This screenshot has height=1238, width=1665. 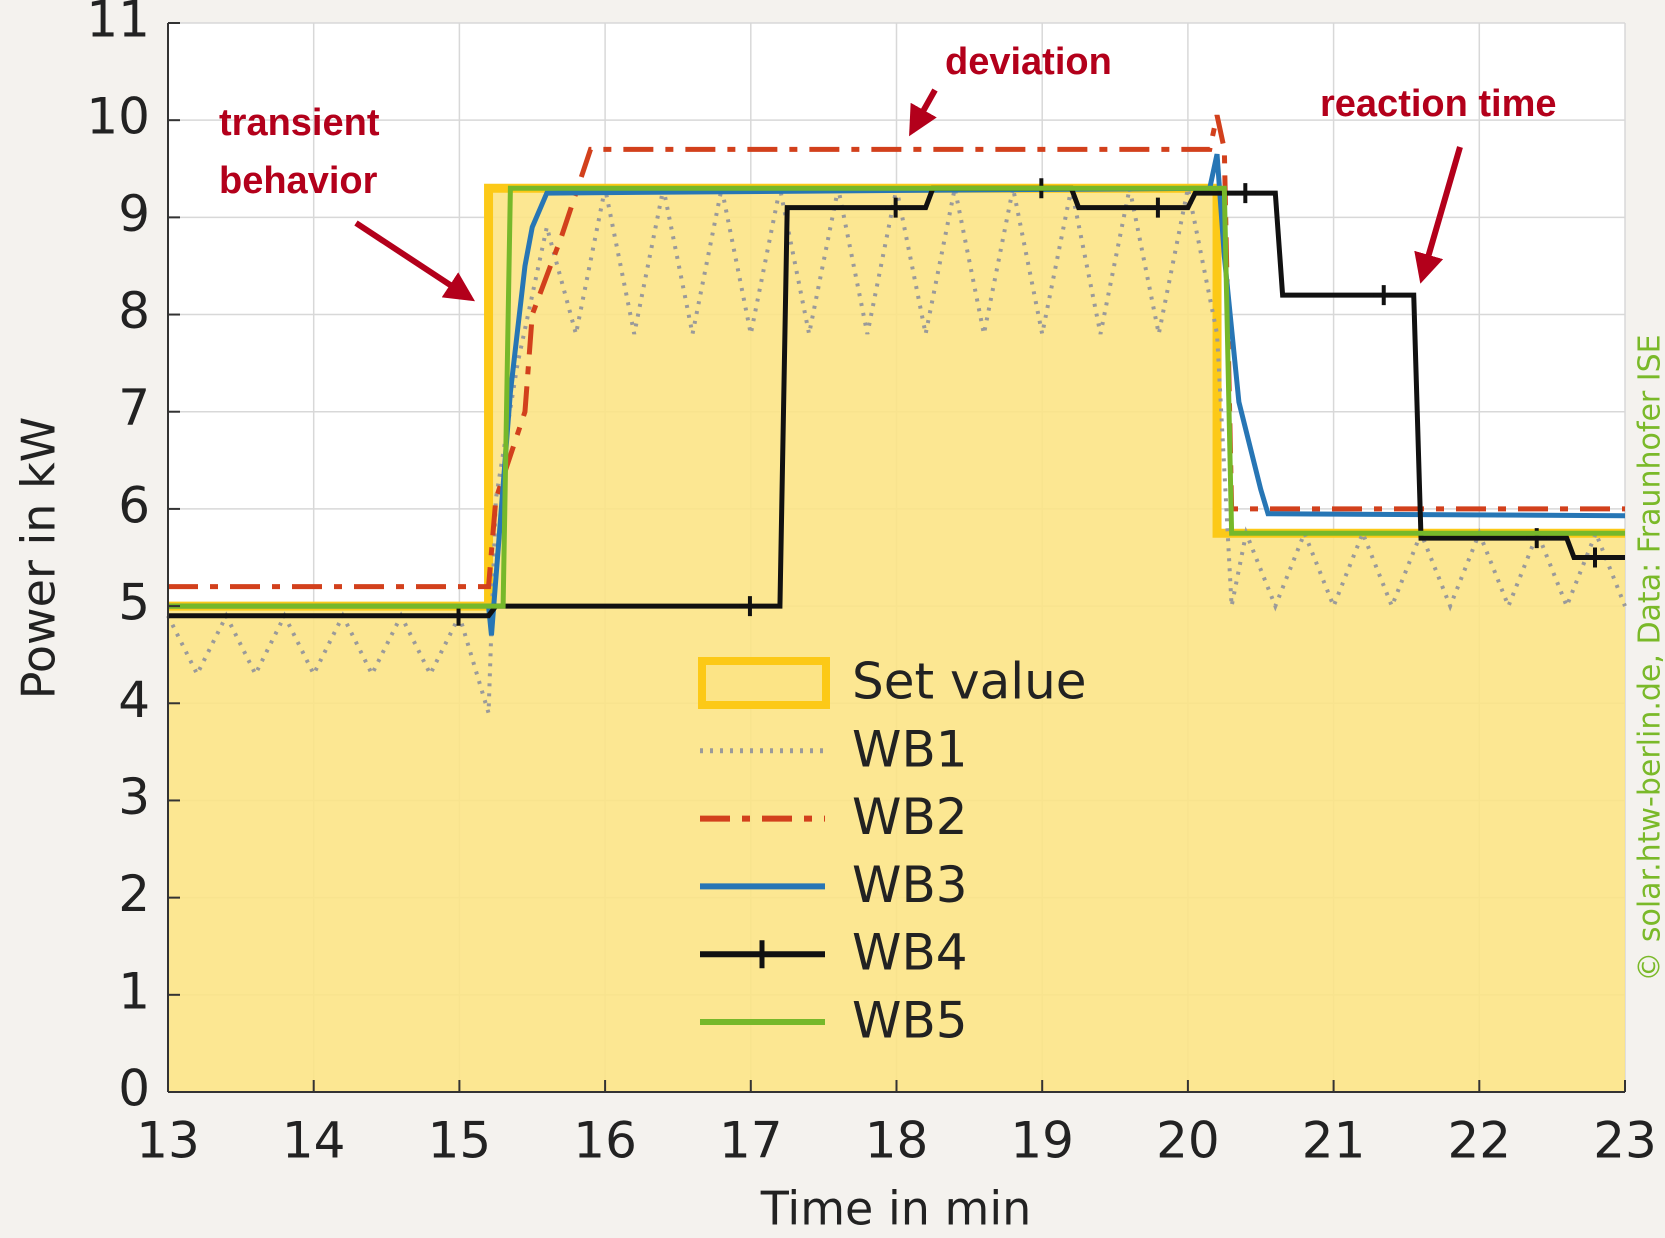 I want to click on legend: Set value WB1 WB2 WB3 WB4 WB5, so click(x=892, y=851).